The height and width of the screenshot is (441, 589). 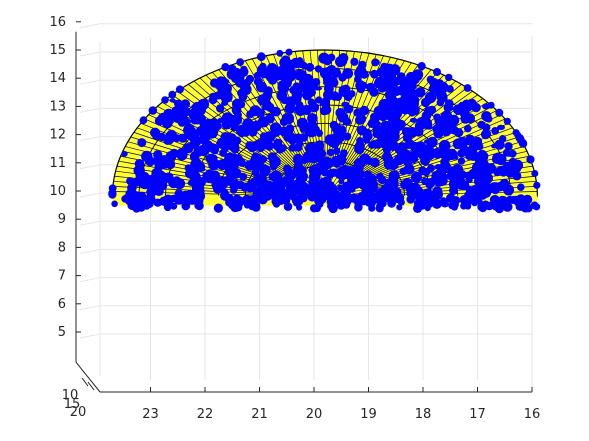 I want to click on z-tick-label: 7, so click(x=62, y=276).